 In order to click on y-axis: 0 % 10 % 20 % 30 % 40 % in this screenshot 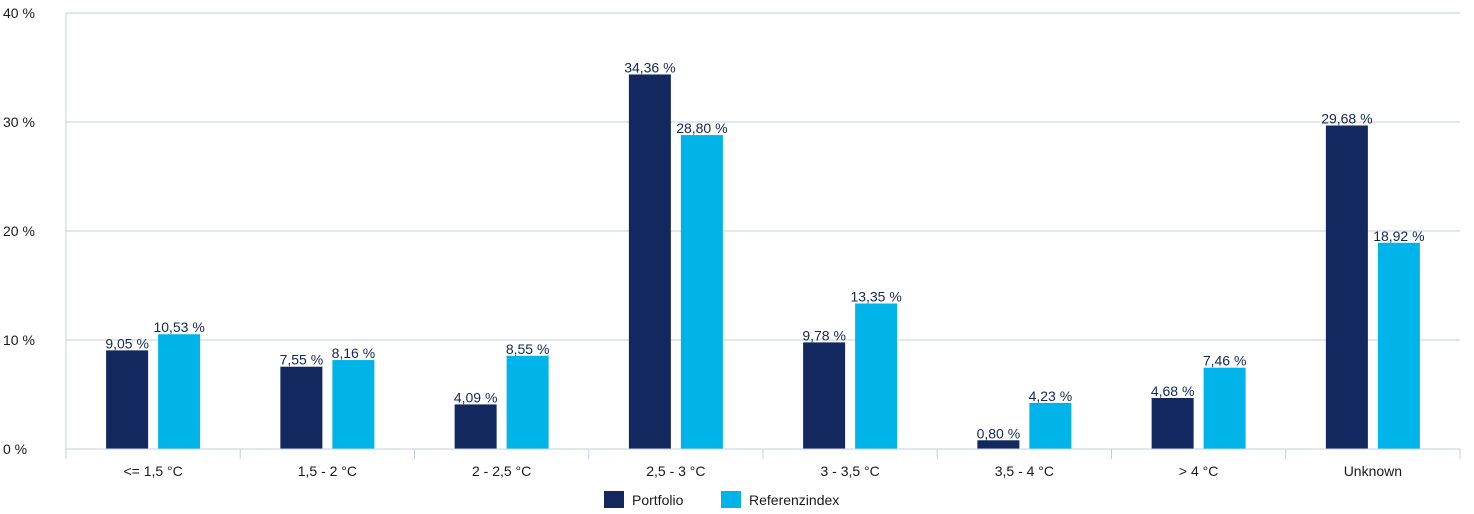, I will do `click(35, 232)`.